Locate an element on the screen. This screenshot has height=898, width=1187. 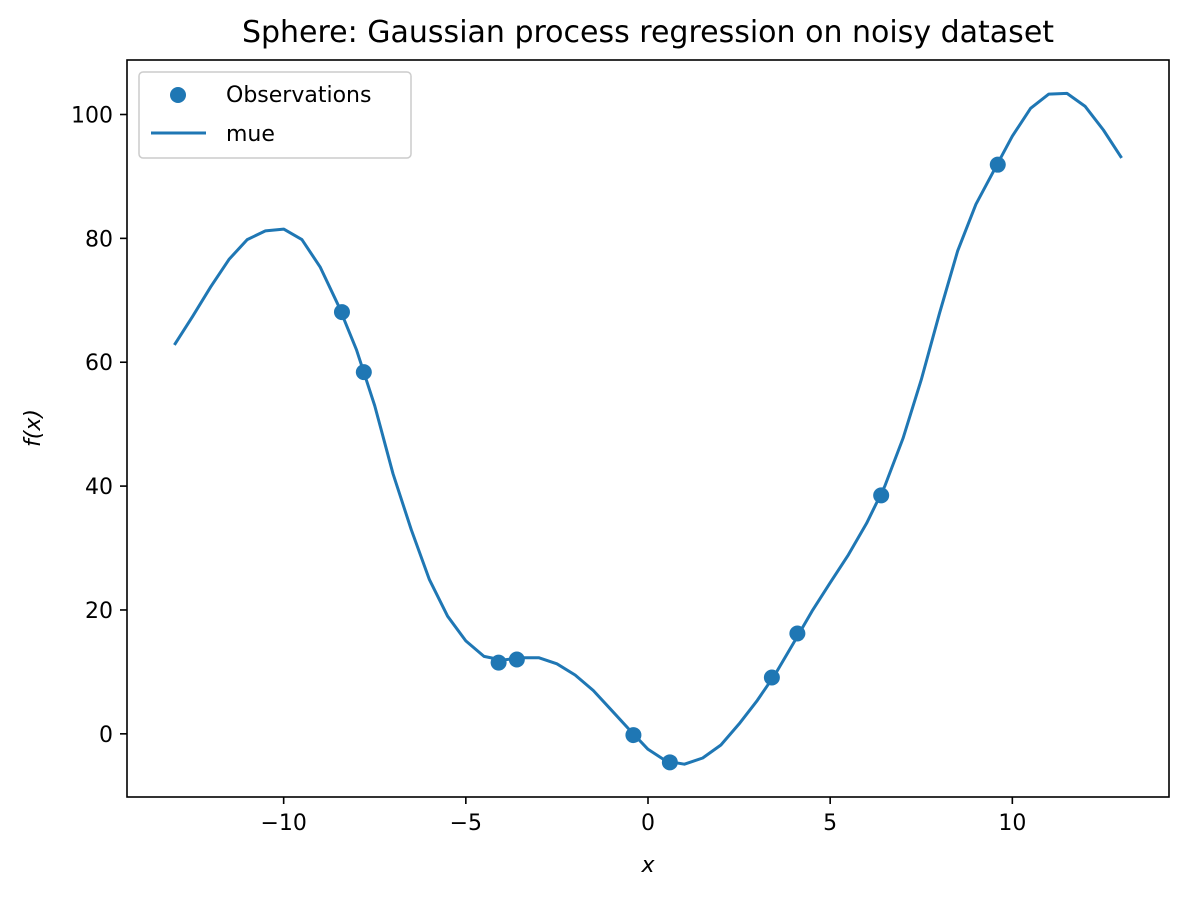
y-tick-label: 40 is located at coordinates (99, 487).